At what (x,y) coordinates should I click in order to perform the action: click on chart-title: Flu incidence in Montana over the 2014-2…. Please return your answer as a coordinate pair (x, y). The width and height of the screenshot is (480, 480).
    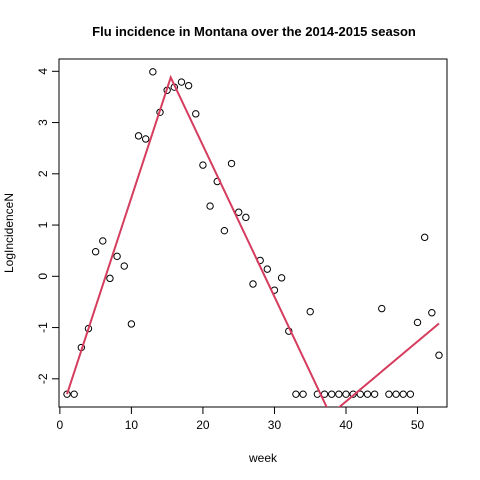
    Looking at the image, I should click on (254, 31).